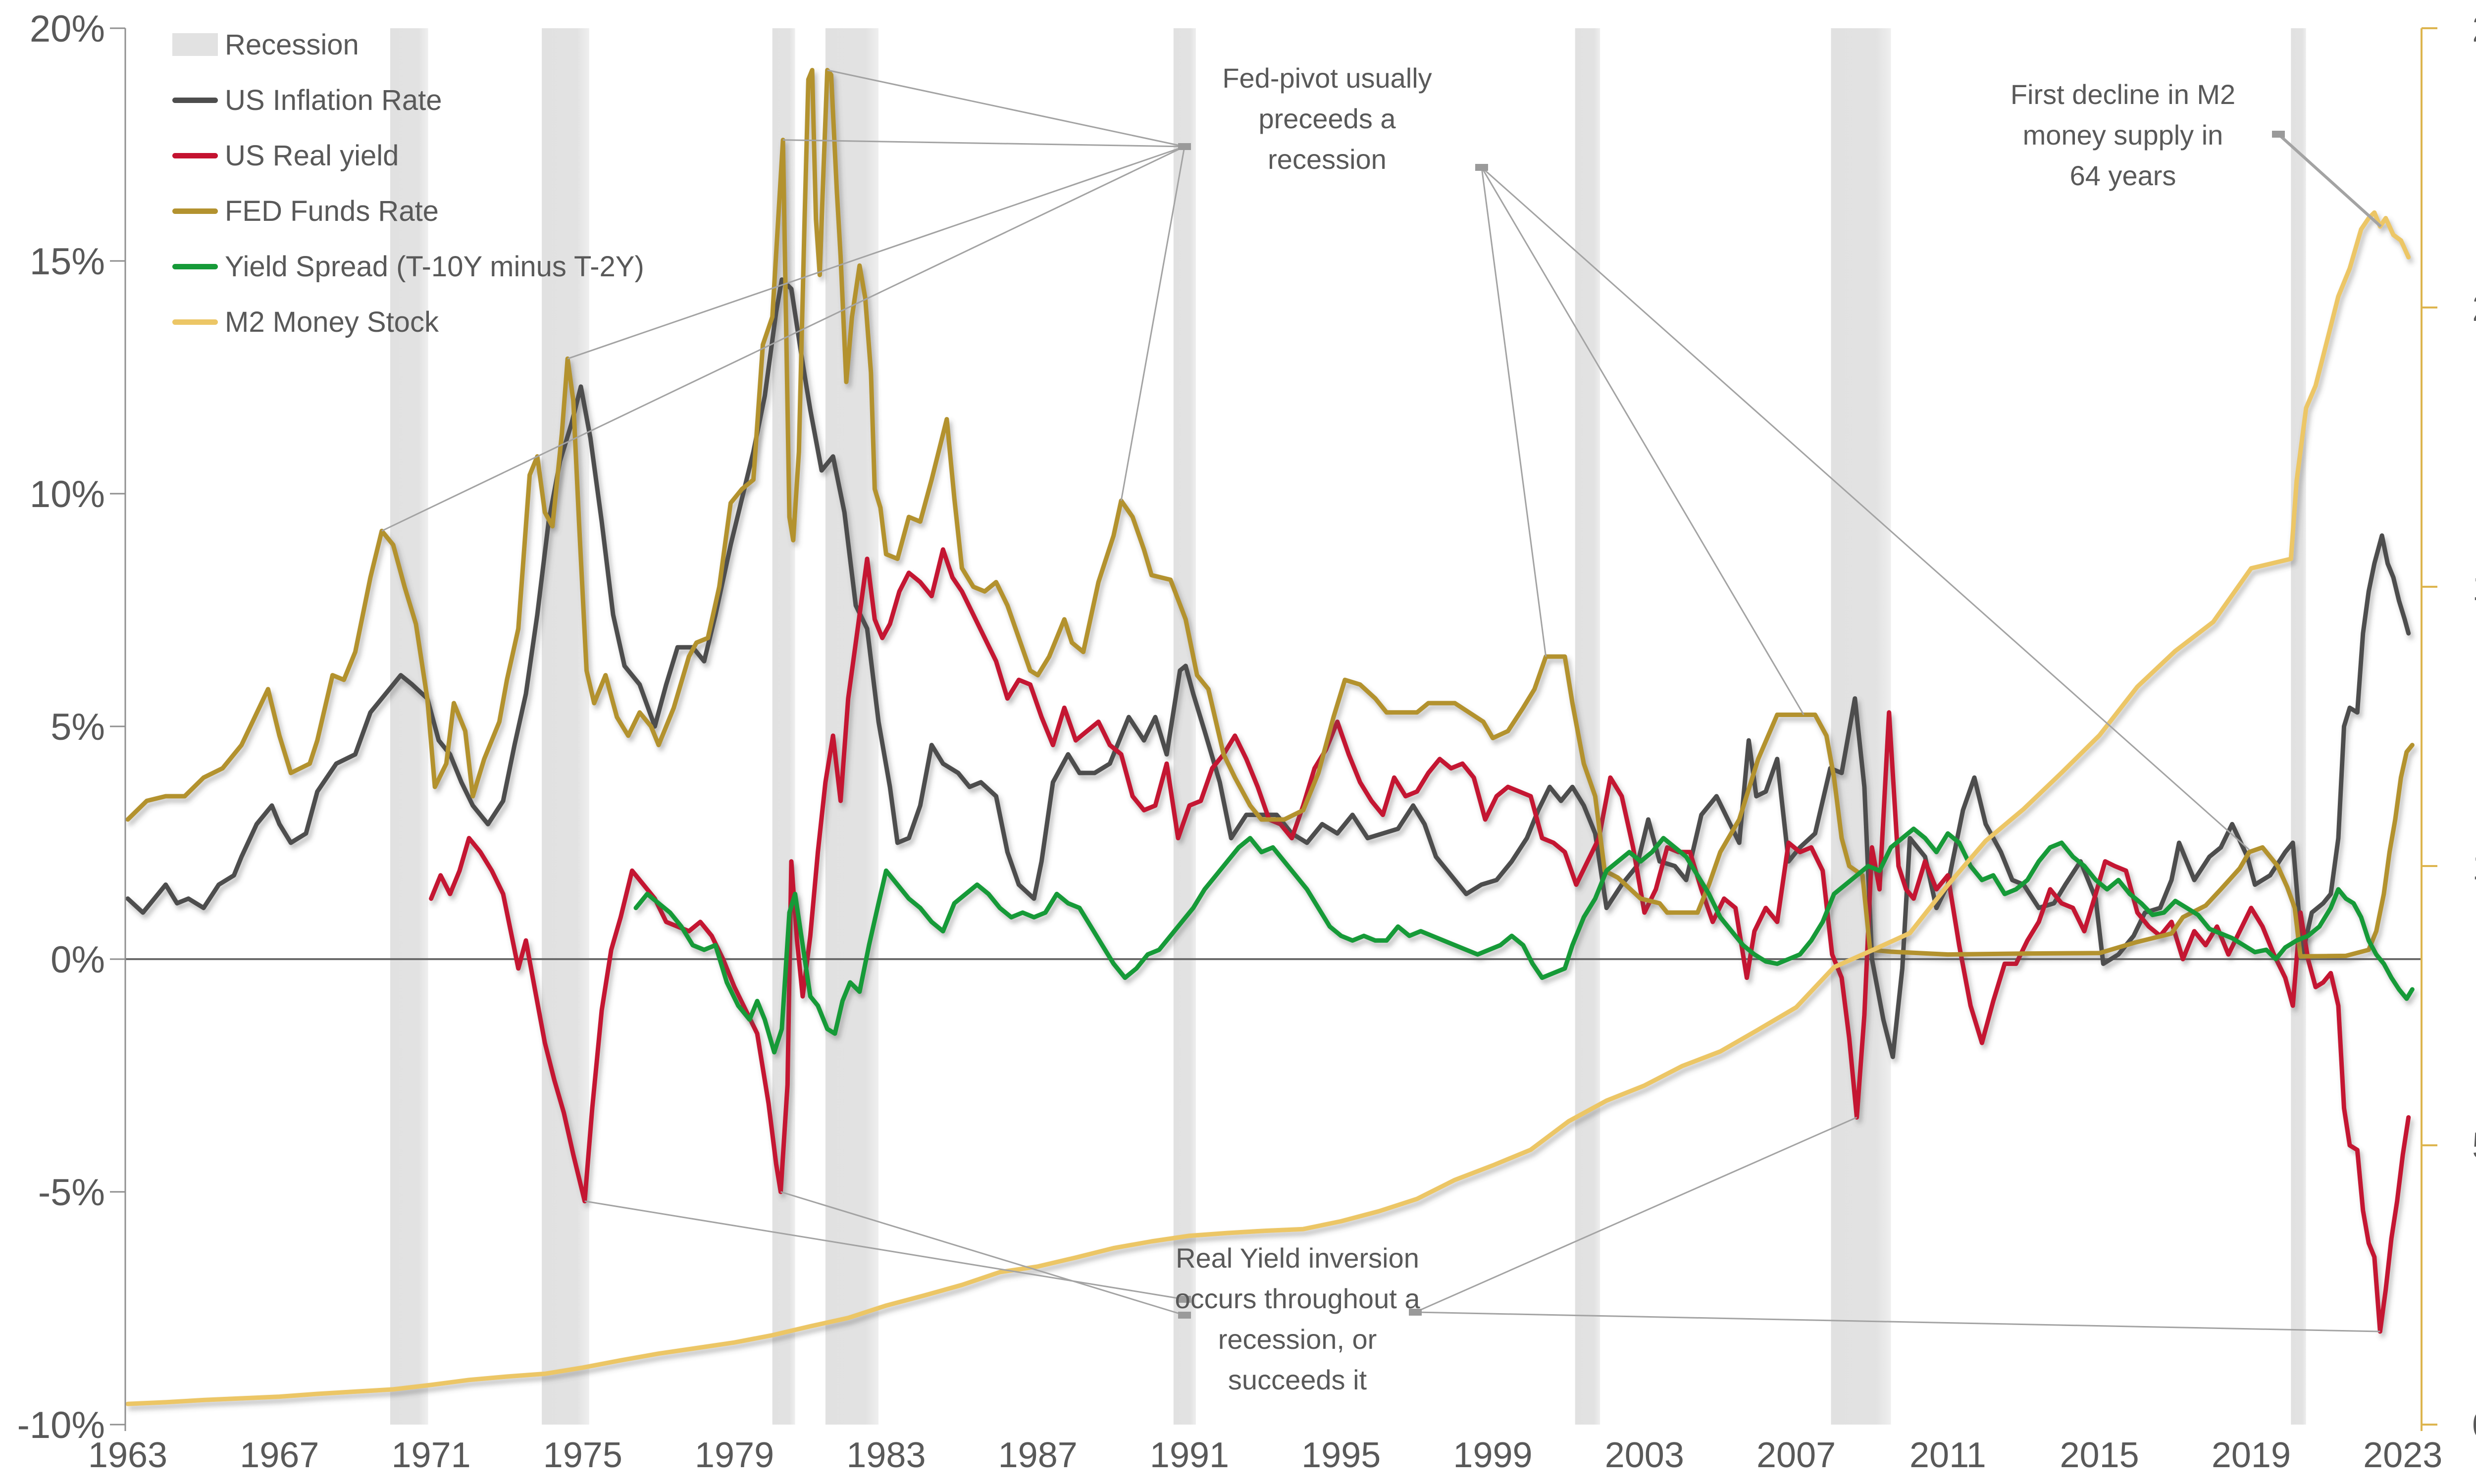 The width and height of the screenshot is (2476, 1484). I want to click on x-axis-label: 1963, so click(127, 1455).